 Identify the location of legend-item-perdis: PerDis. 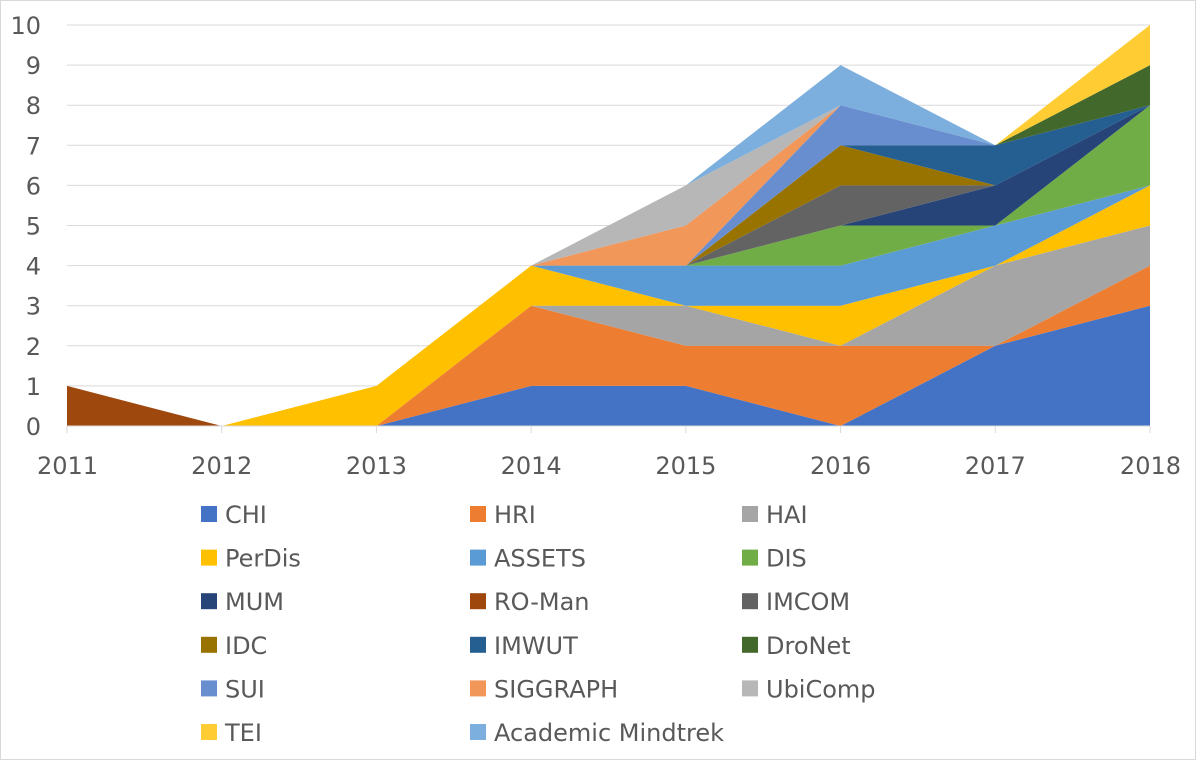
(251, 559).